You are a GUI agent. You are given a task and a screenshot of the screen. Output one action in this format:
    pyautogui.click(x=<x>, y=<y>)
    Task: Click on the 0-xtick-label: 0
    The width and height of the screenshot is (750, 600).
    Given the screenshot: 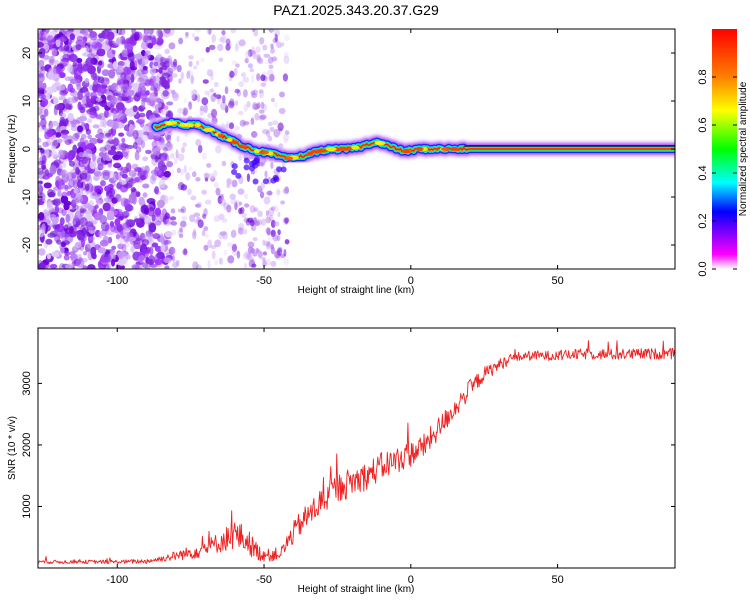 What is the action you would take?
    pyautogui.click(x=411, y=281)
    